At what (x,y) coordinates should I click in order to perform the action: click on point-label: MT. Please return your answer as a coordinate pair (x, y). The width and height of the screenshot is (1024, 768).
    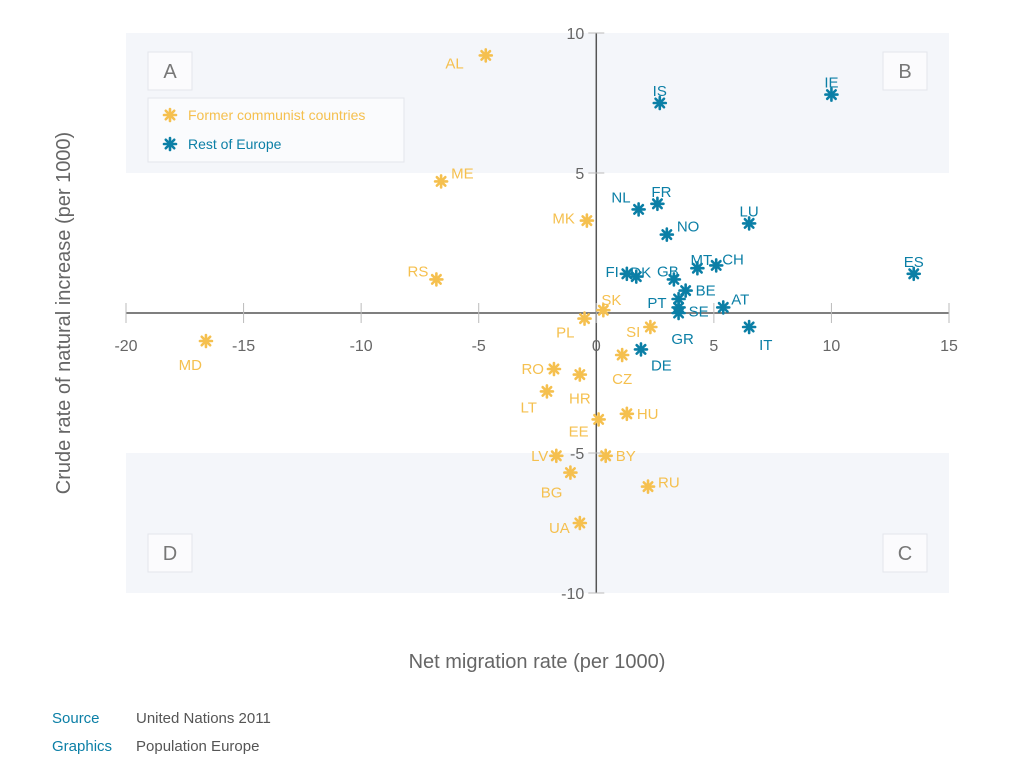
    Looking at the image, I should click on (702, 260).